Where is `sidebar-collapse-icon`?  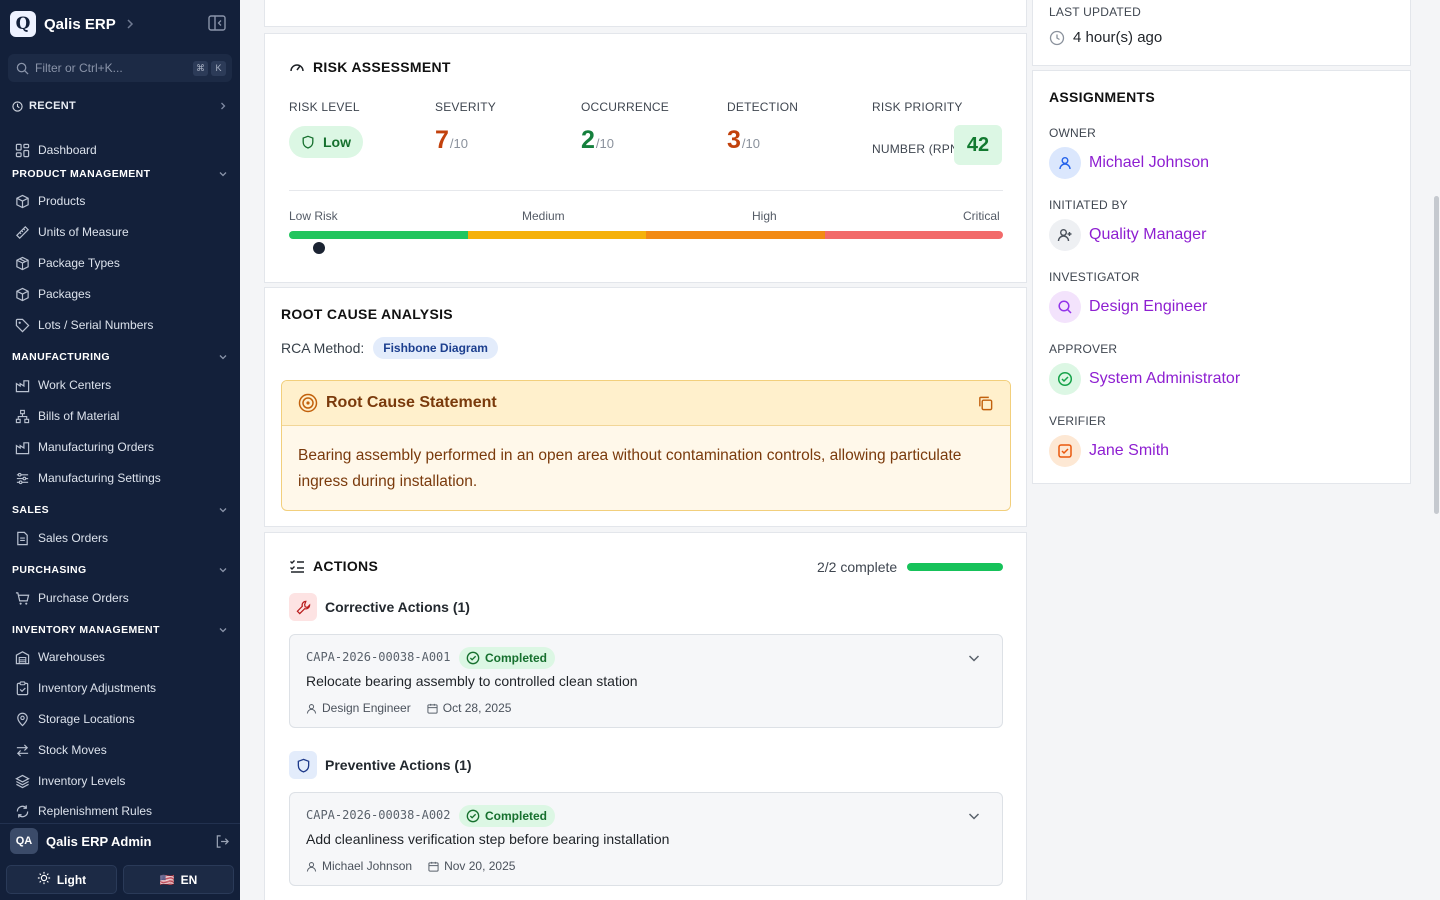 sidebar-collapse-icon is located at coordinates (217, 23).